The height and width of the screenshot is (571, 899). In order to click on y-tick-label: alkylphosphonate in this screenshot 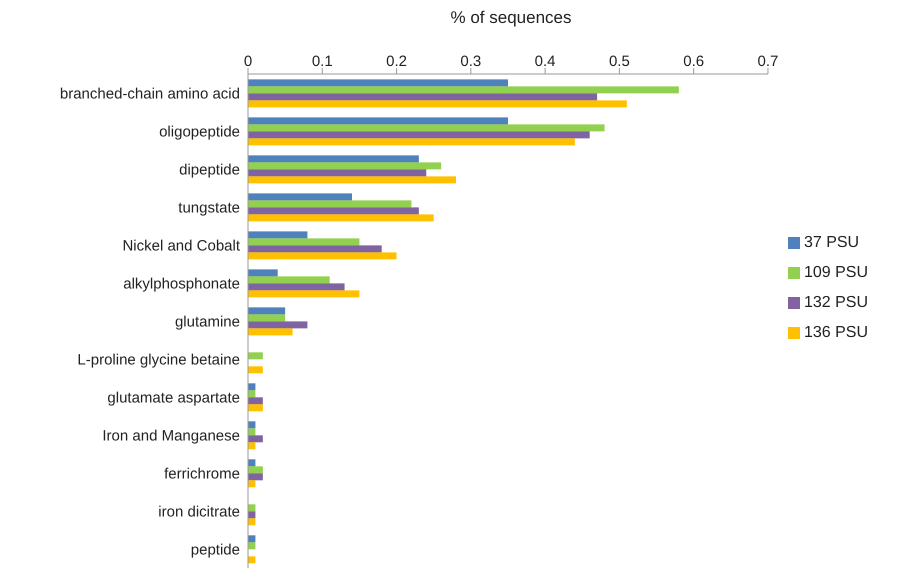, I will do `click(181, 283)`.